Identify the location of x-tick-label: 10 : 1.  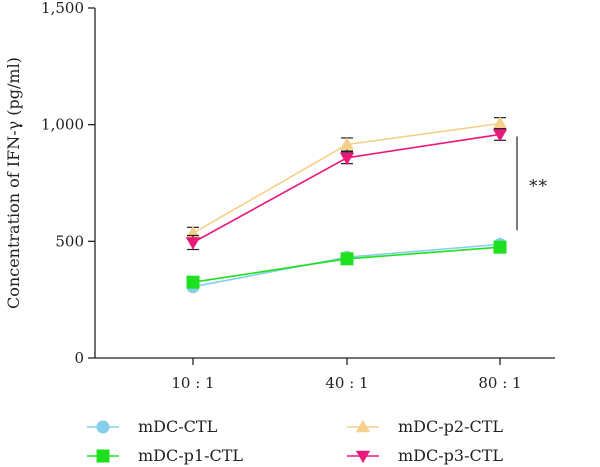
(192, 383).